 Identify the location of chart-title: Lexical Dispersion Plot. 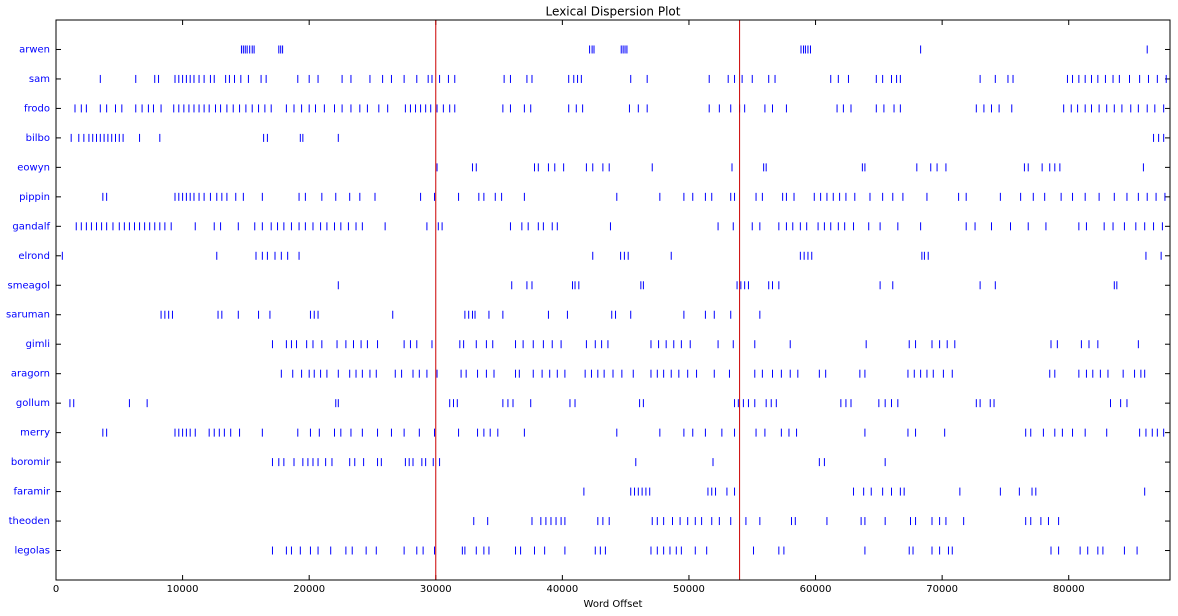
(613, 12).